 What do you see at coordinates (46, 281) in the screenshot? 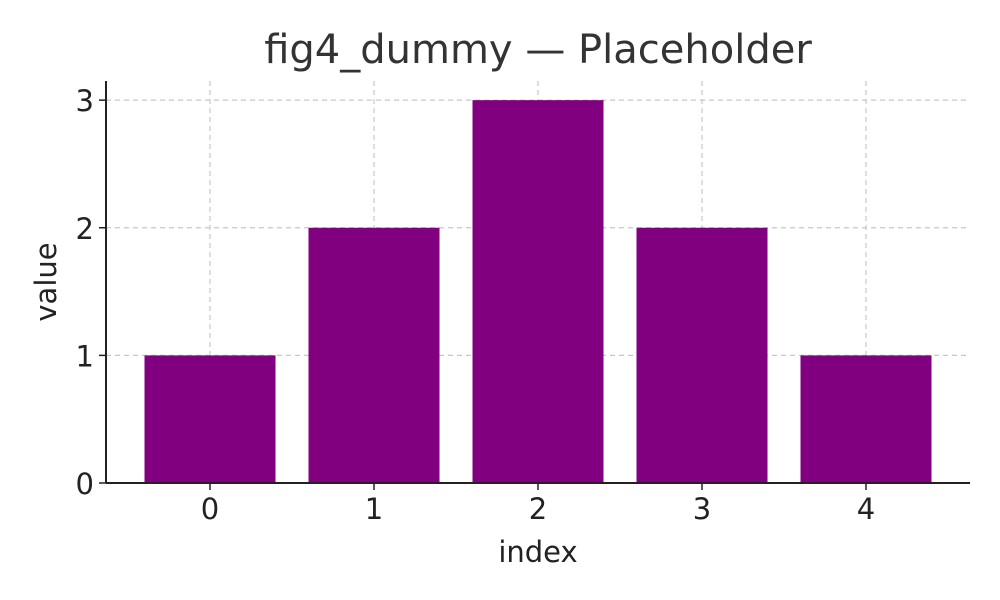
I see `y-axis-label: value` at bounding box center [46, 281].